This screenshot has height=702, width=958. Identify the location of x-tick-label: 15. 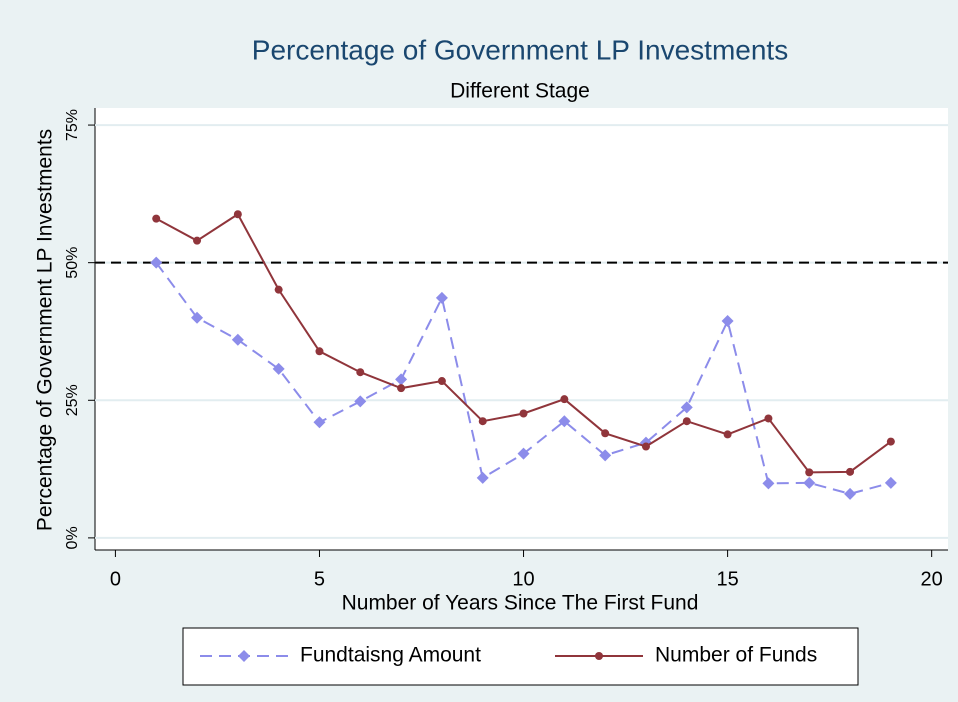
(727, 579).